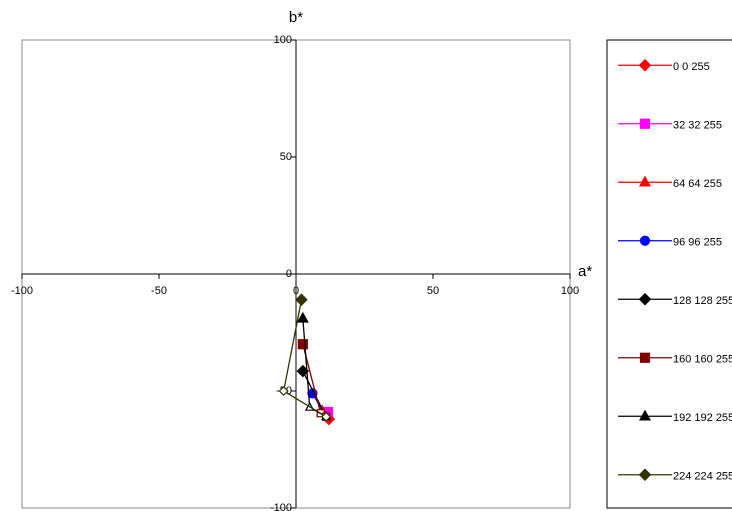  Describe the element at coordinates (289, 274) in the screenshot. I see `y-tick-label: 0` at that location.